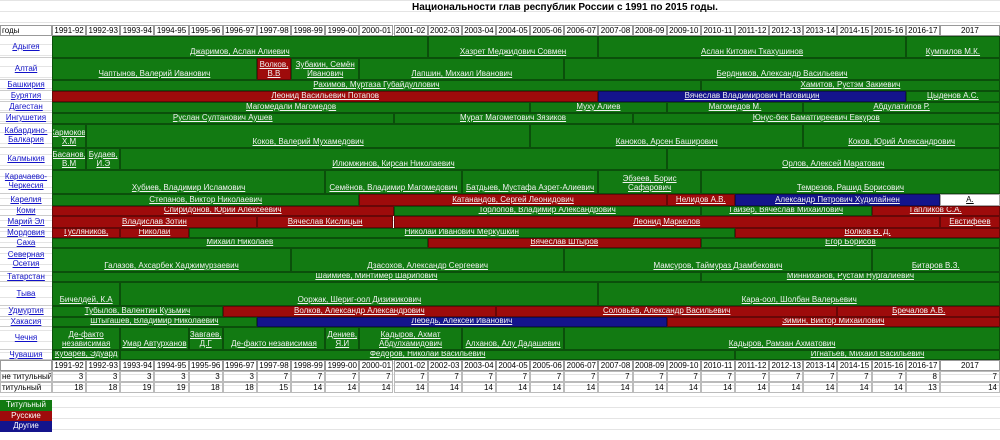  I want to click on head-cell: Нелидов А.В., so click(700, 200).